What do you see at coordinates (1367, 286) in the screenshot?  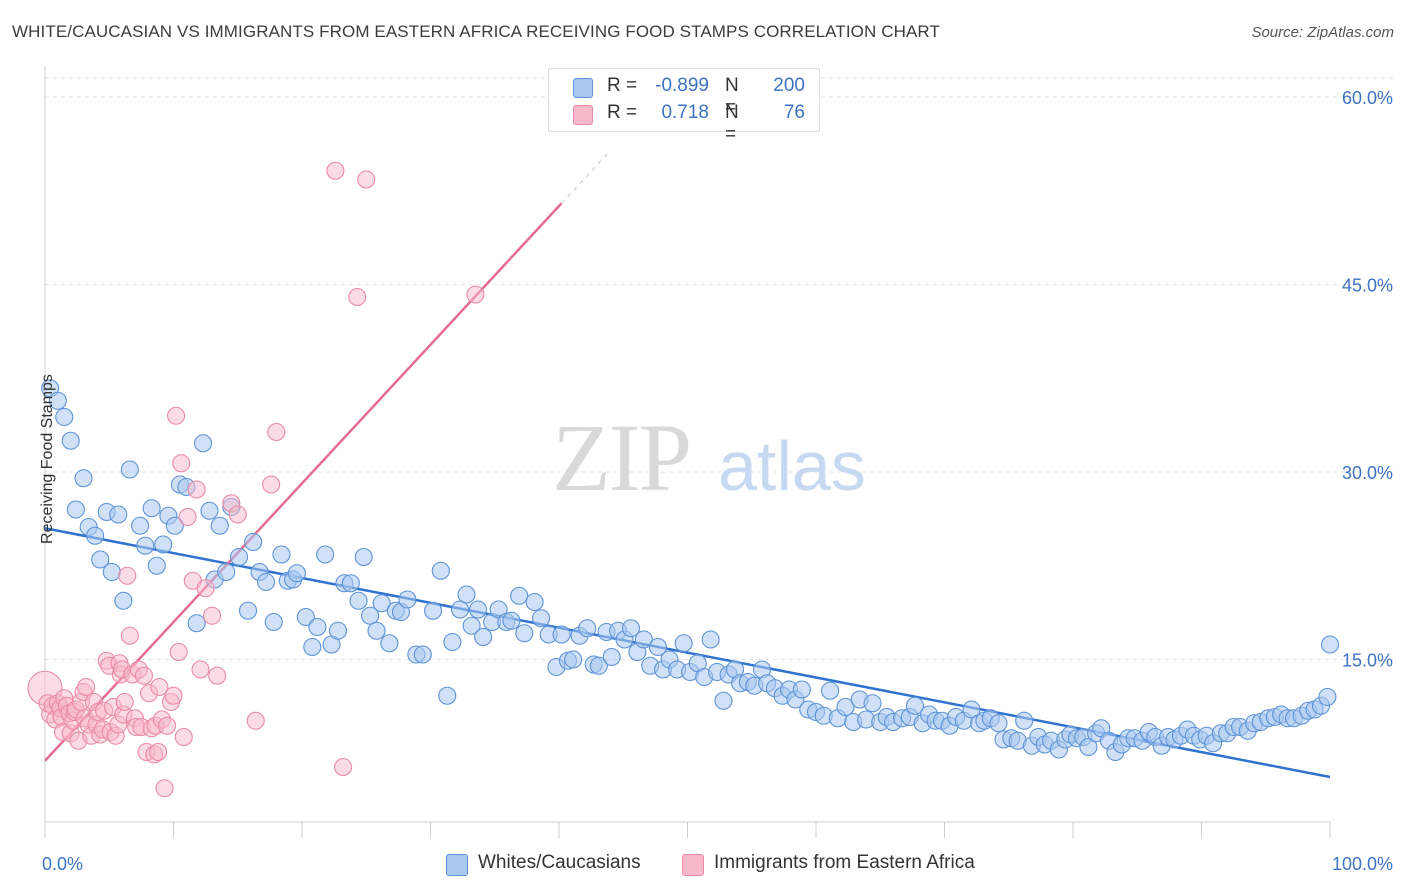 I see `y-tick-label: 45.0%` at bounding box center [1367, 286].